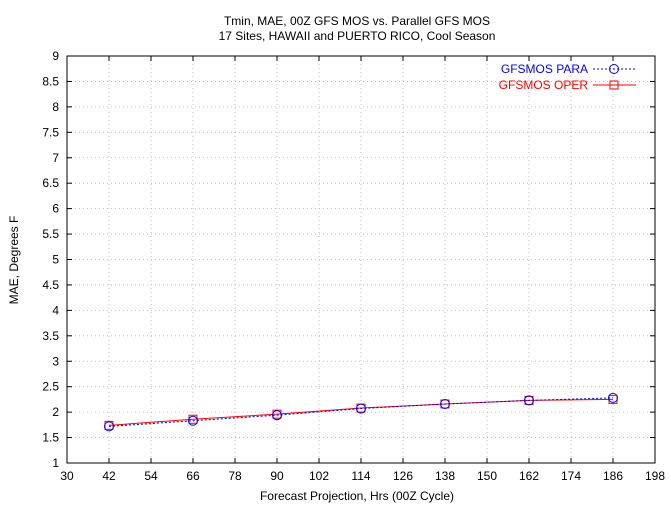  What do you see at coordinates (55, 158) in the screenshot?
I see `y-tick-label: 7` at bounding box center [55, 158].